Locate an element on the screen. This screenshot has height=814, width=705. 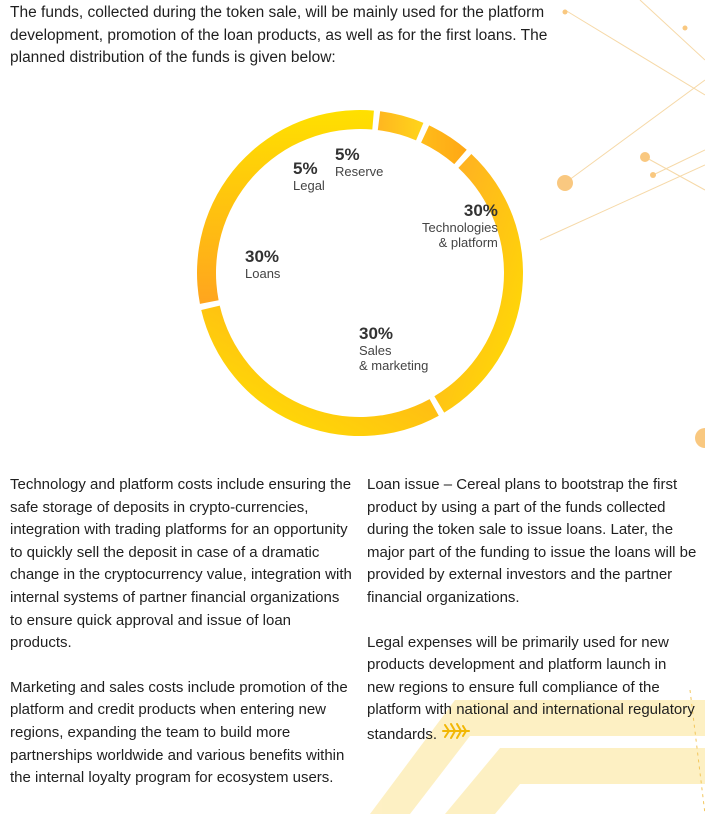
wheat-leaf-icon is located at coordinates (456, 735).